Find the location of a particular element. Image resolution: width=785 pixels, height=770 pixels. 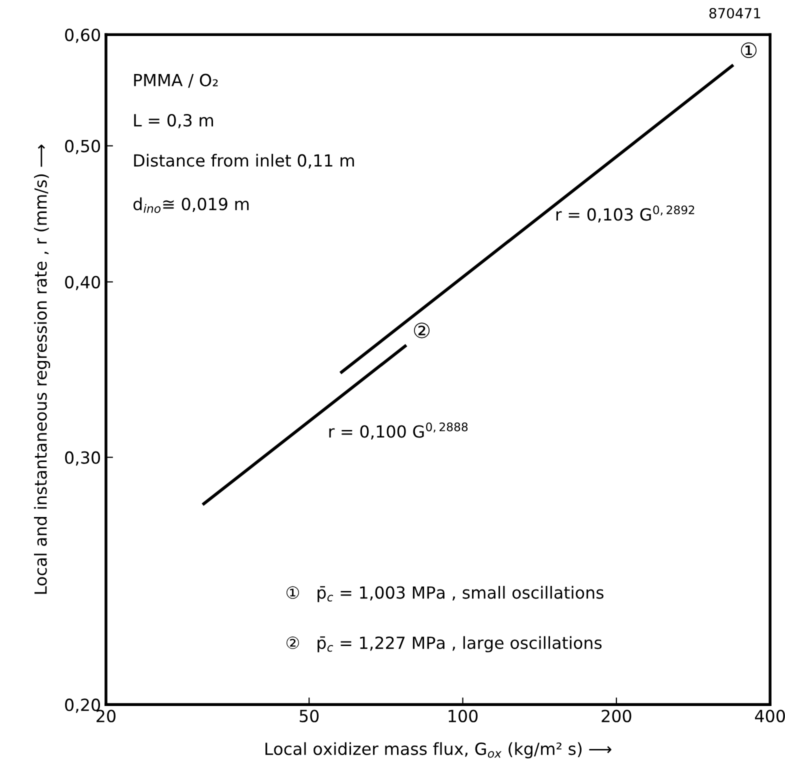

y-tick-label: 0,60 is located at coordinates (82, 35).